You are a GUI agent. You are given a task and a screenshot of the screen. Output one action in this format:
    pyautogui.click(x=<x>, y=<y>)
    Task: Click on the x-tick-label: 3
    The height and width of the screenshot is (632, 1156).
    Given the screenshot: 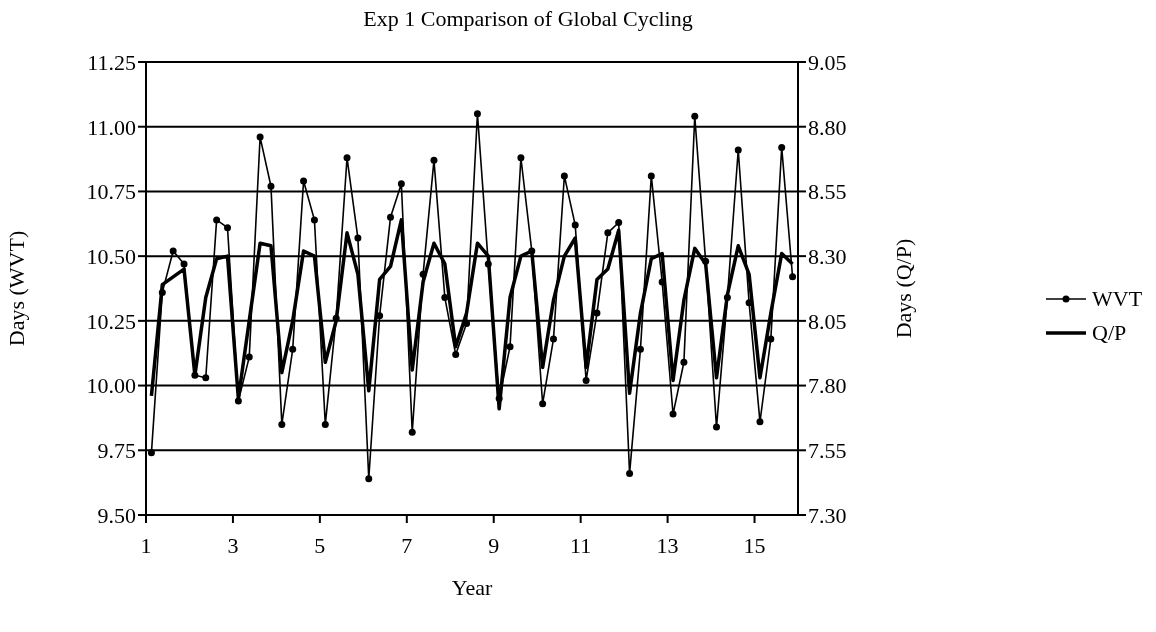 What is the action you would take?
    pyautogui.click(x=233, y=545)
    